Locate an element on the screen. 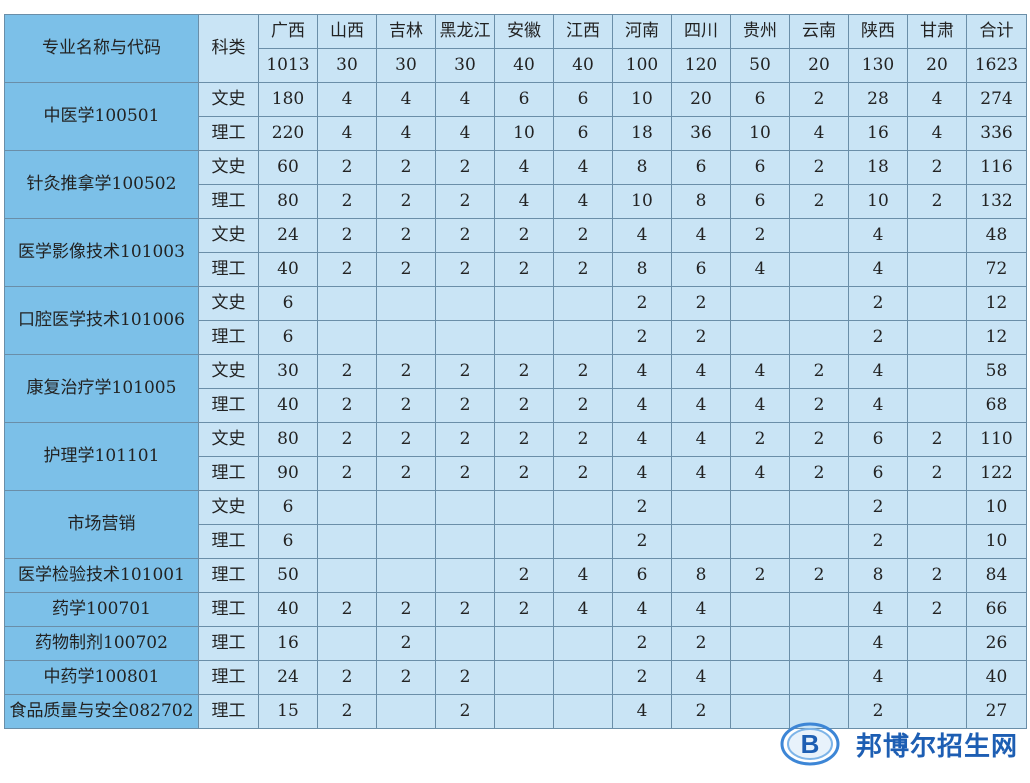 The image size is (1030, 783). province-total: 20 is located at coordinates (937, 65).